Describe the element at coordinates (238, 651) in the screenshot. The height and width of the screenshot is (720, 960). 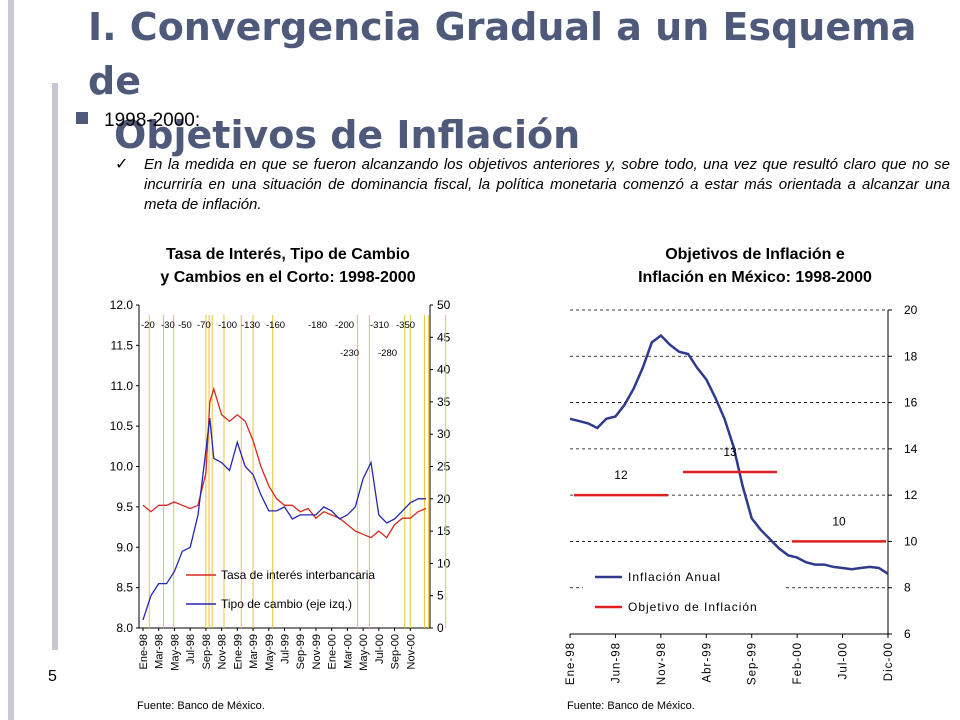
I see `chart1-x-tick-label: Ene-99` at that location.